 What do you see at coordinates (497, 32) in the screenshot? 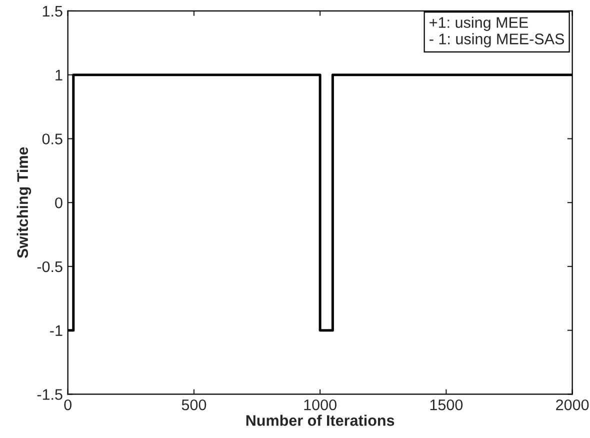
I see `annotation: +1: using MEE - 1: using MEE-SAS` at bounding box center [497, 32].